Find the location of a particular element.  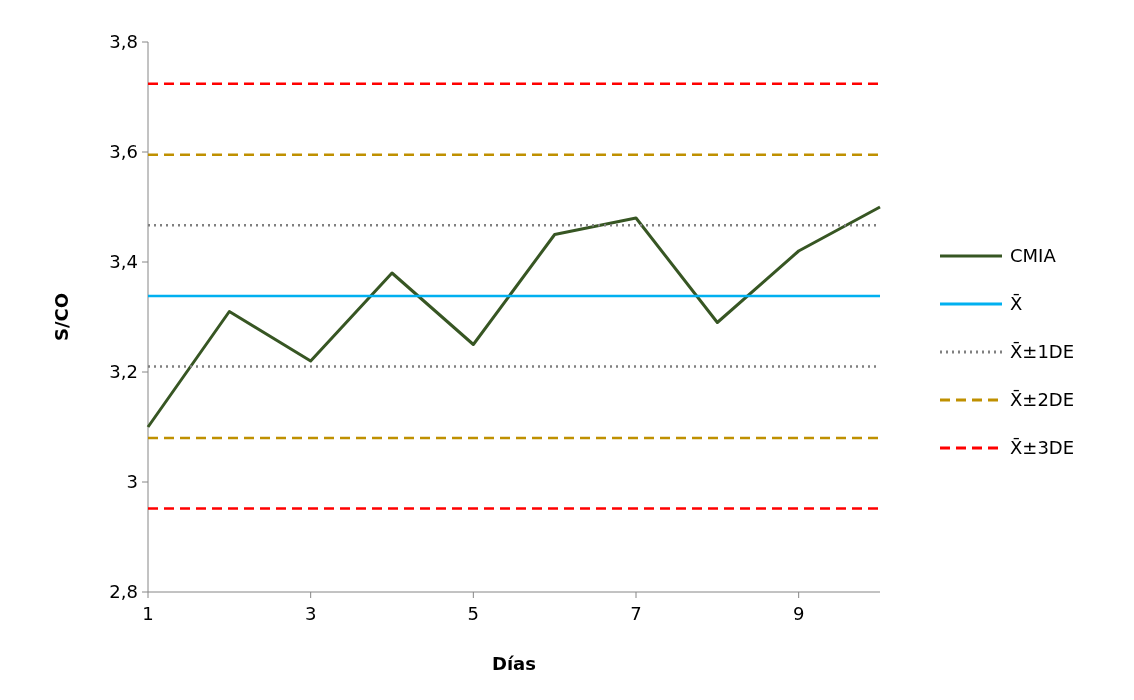

x-tick-label: 7 is located at coordinates (636, 613).